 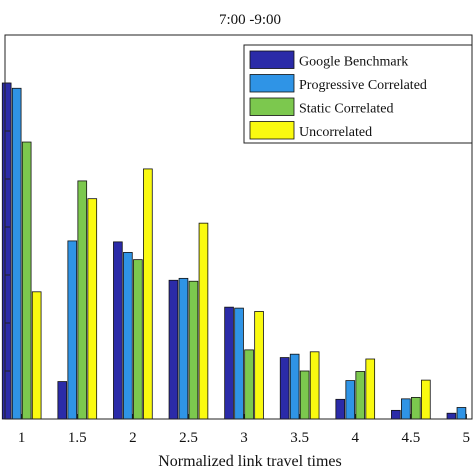 I want to click on bar-2-2.5, so click(x=183, y=348).